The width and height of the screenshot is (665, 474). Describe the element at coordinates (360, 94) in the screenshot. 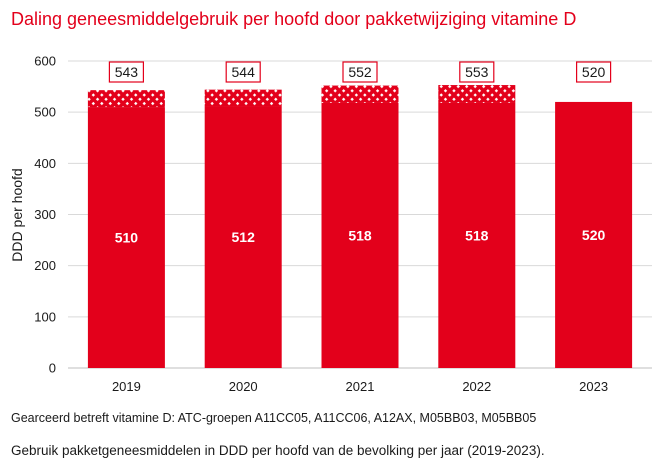

I see `bar-2021-vitamine-d` at that location.